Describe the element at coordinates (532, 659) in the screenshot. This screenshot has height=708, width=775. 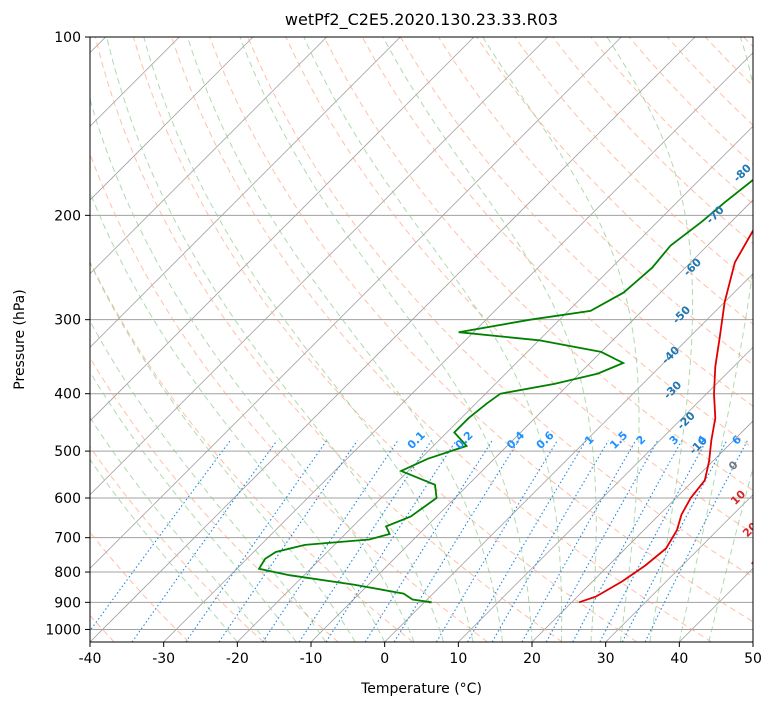
I see `x-tick-label: 20` at that location.